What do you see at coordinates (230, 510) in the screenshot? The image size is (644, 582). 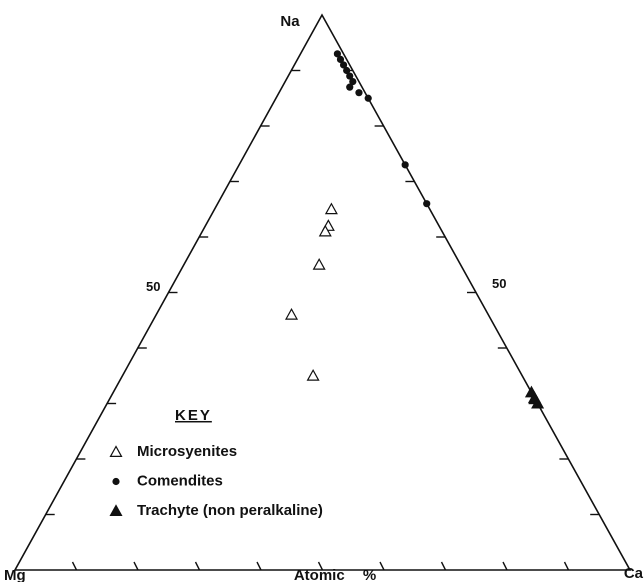 I see `legend-label: Trachyte (non peralkaline)` at bounding box center [230, 510].